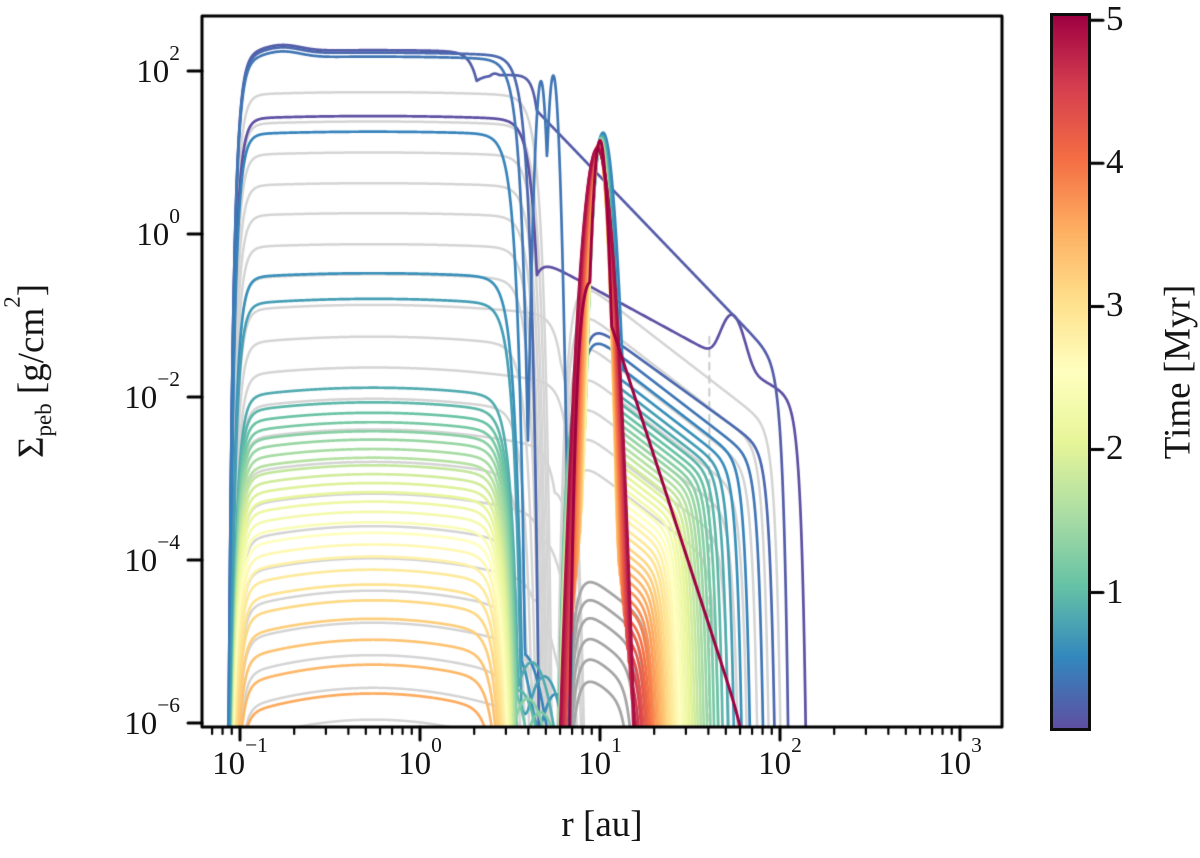 Image resolution: width=1200 pixels, height=858 pixels. Describe the element at coordinates (1070, 372) in the screenshot. I see `colorbar-gradient` at that location.